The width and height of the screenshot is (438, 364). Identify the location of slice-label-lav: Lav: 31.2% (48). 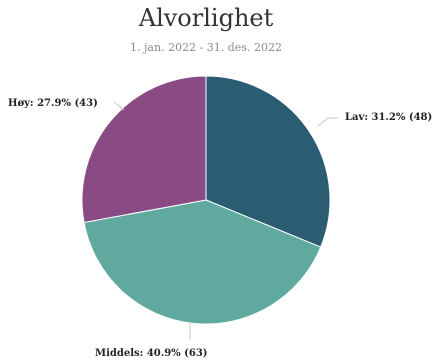
(388, 117).